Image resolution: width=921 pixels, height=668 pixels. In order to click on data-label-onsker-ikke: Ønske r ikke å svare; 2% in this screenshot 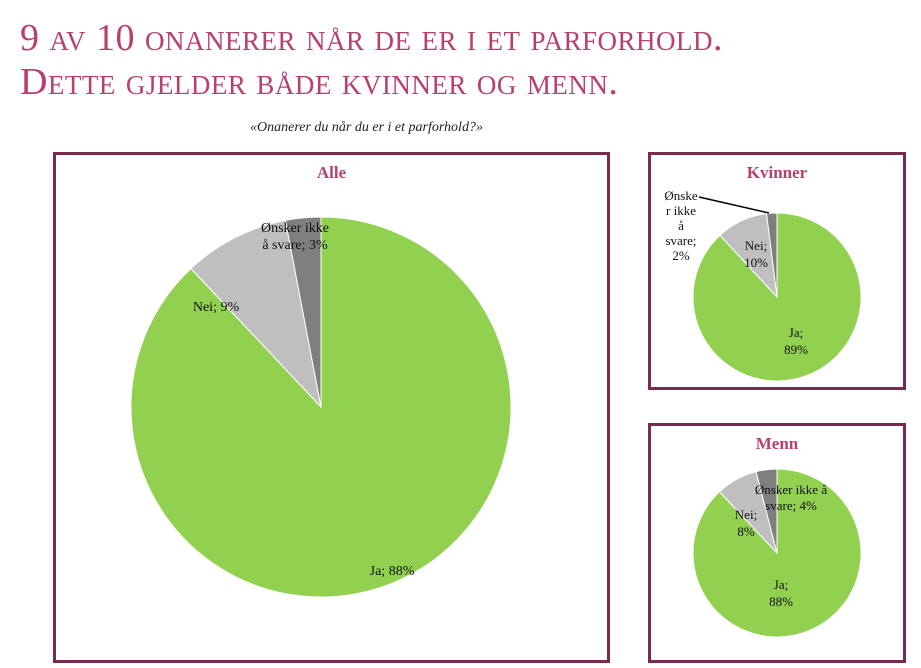, I will do `click(680, 225)`.